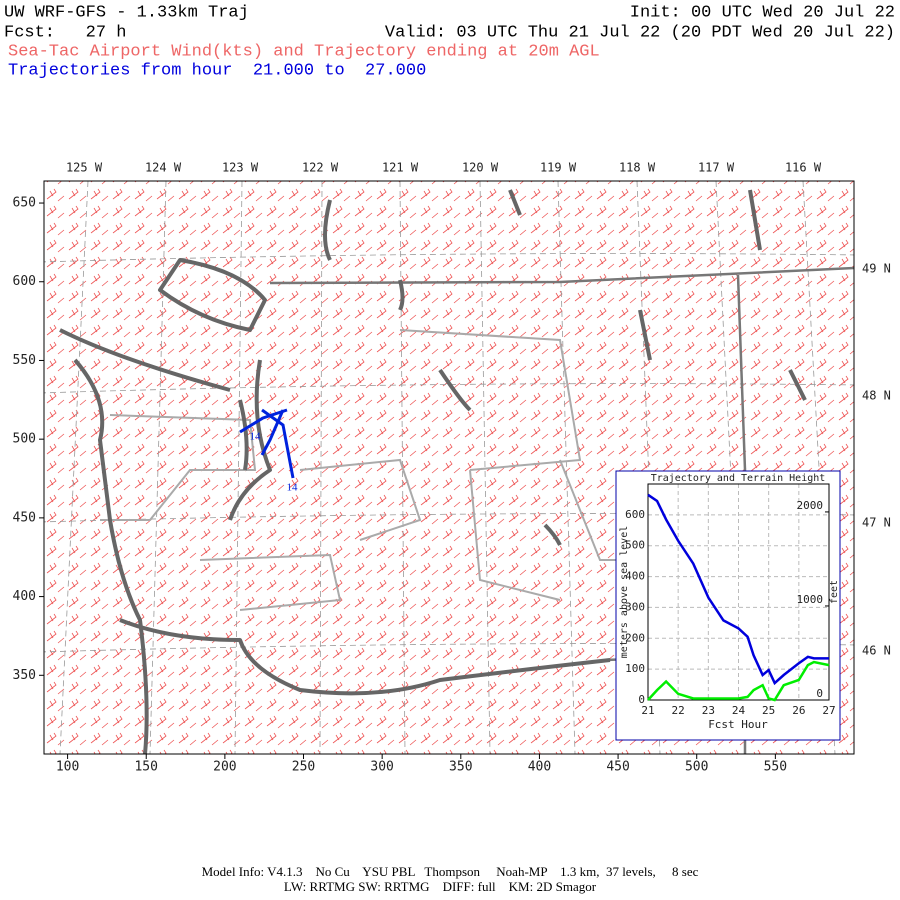 This screenshot has height=900, width=900. What do you see at coordinates (876, 523) in the screenshot?
I see `lat-label: 47 N` at bounding box center [876, 523].